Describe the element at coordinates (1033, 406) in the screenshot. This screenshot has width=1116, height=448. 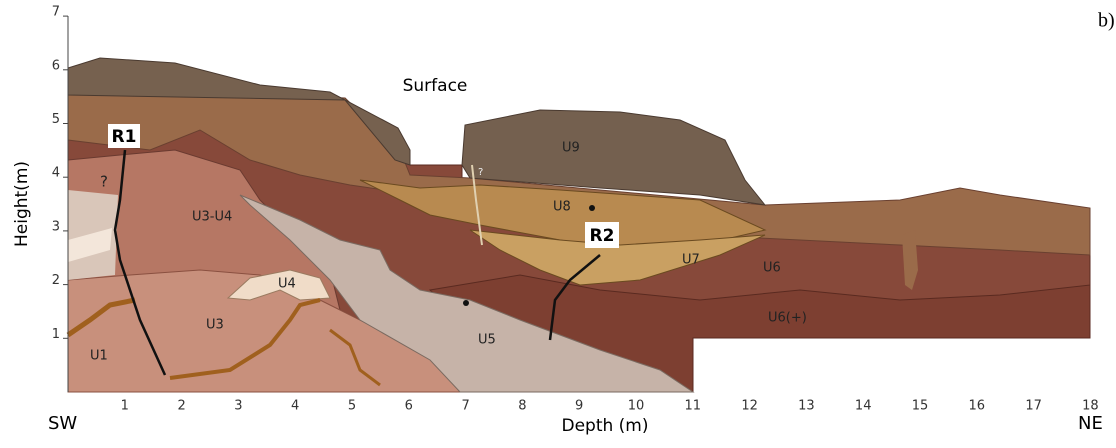
I see `x-tick-label: 17` at that location.